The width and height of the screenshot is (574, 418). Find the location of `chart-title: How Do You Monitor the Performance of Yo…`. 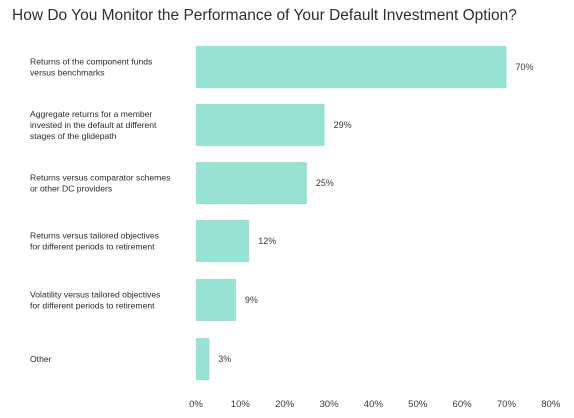

chart-title: How Do You Monitor the Performance of Yo… is located at coordinates (264, 15).